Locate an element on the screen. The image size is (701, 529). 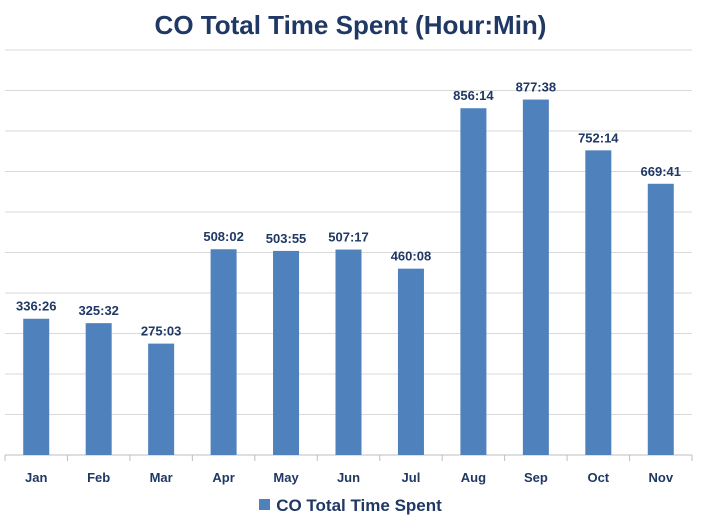
data-label-feb: 325:32 is located at coordinates (98, 310).